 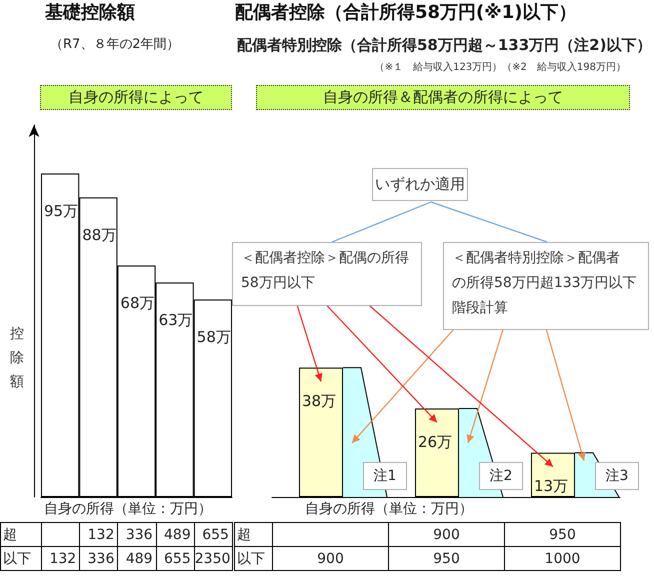 What do you see at coordinates (446, 558) in the screenshot?
I see `x-tick-label: 950` at bounding box center [446, 558].